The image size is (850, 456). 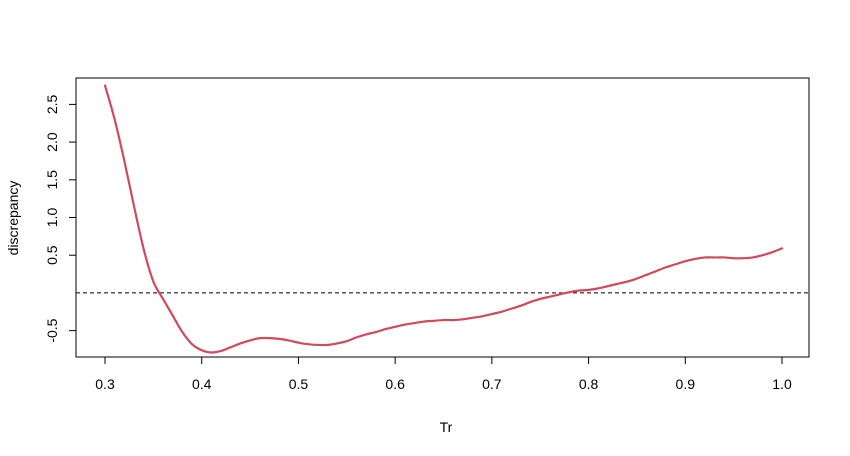 What do you see at coordinates (299, 384) in the screenshot?
I see `x-tick-label: 0.5` at bounding box center [299, 384].